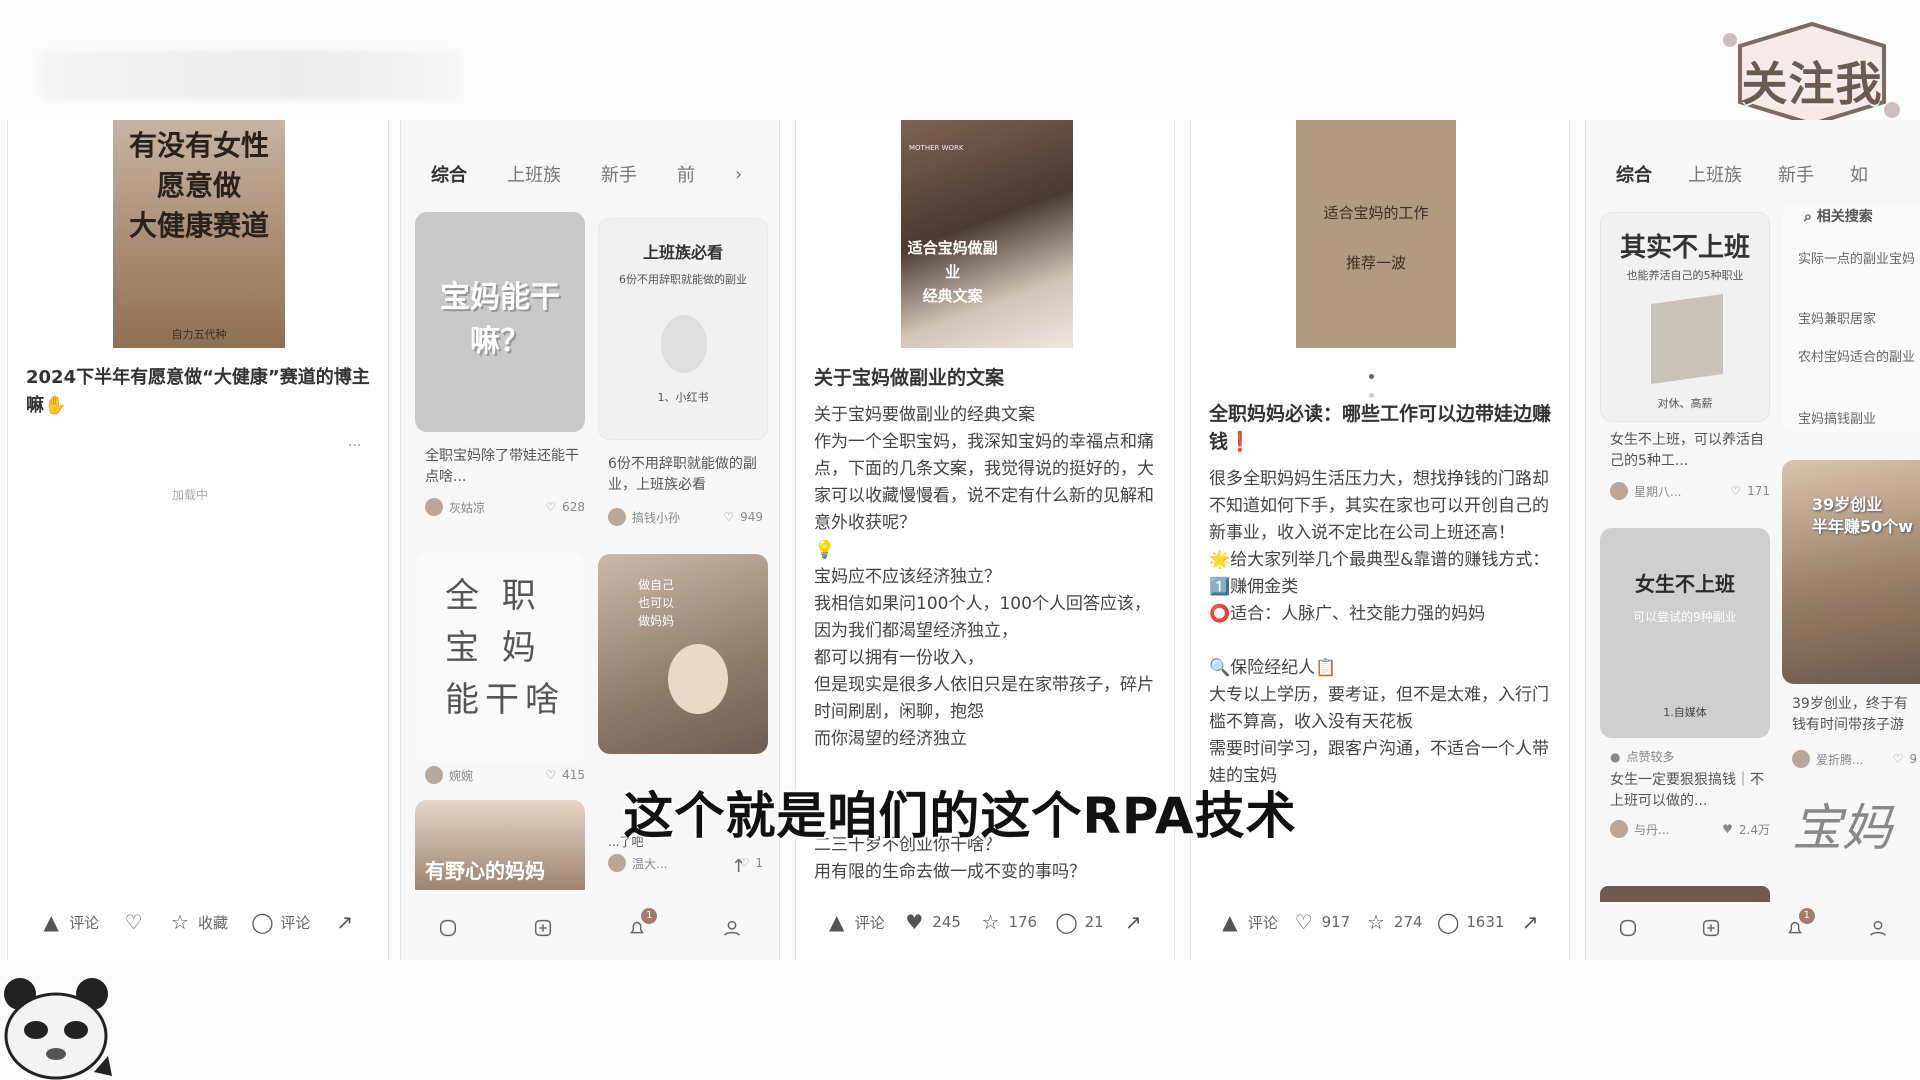  I want to click on note-card-1-meta: 星期八... ♡ 171, so click(1690, 491).